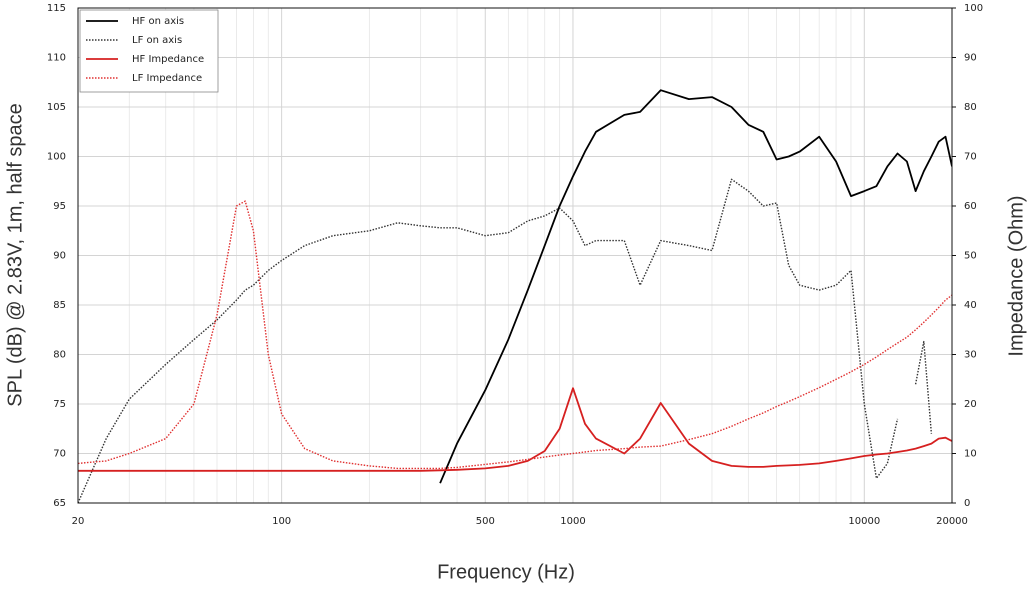 The height and width of the screenshot is (593, 1033). I want to click on legend-box, so click(149, 51).